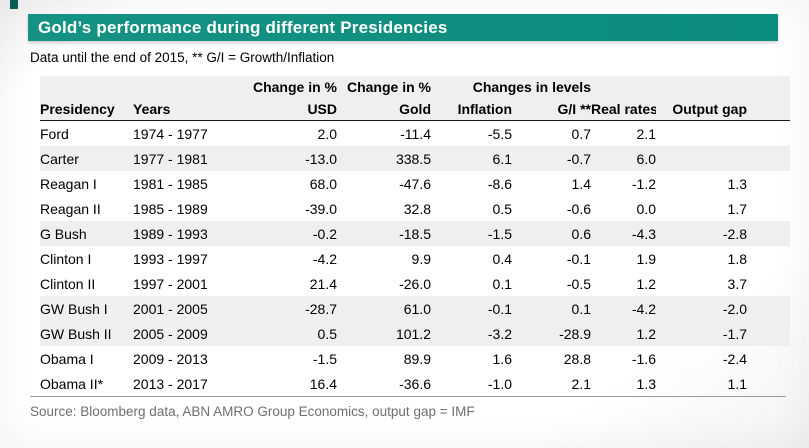 Image resolution: width=809 pixels, height=448 pixels. What do you see at coordinates (737, 208) in the screenshot?
I see `cell-output-gap: 1.7` at bounding box center [737, 208].